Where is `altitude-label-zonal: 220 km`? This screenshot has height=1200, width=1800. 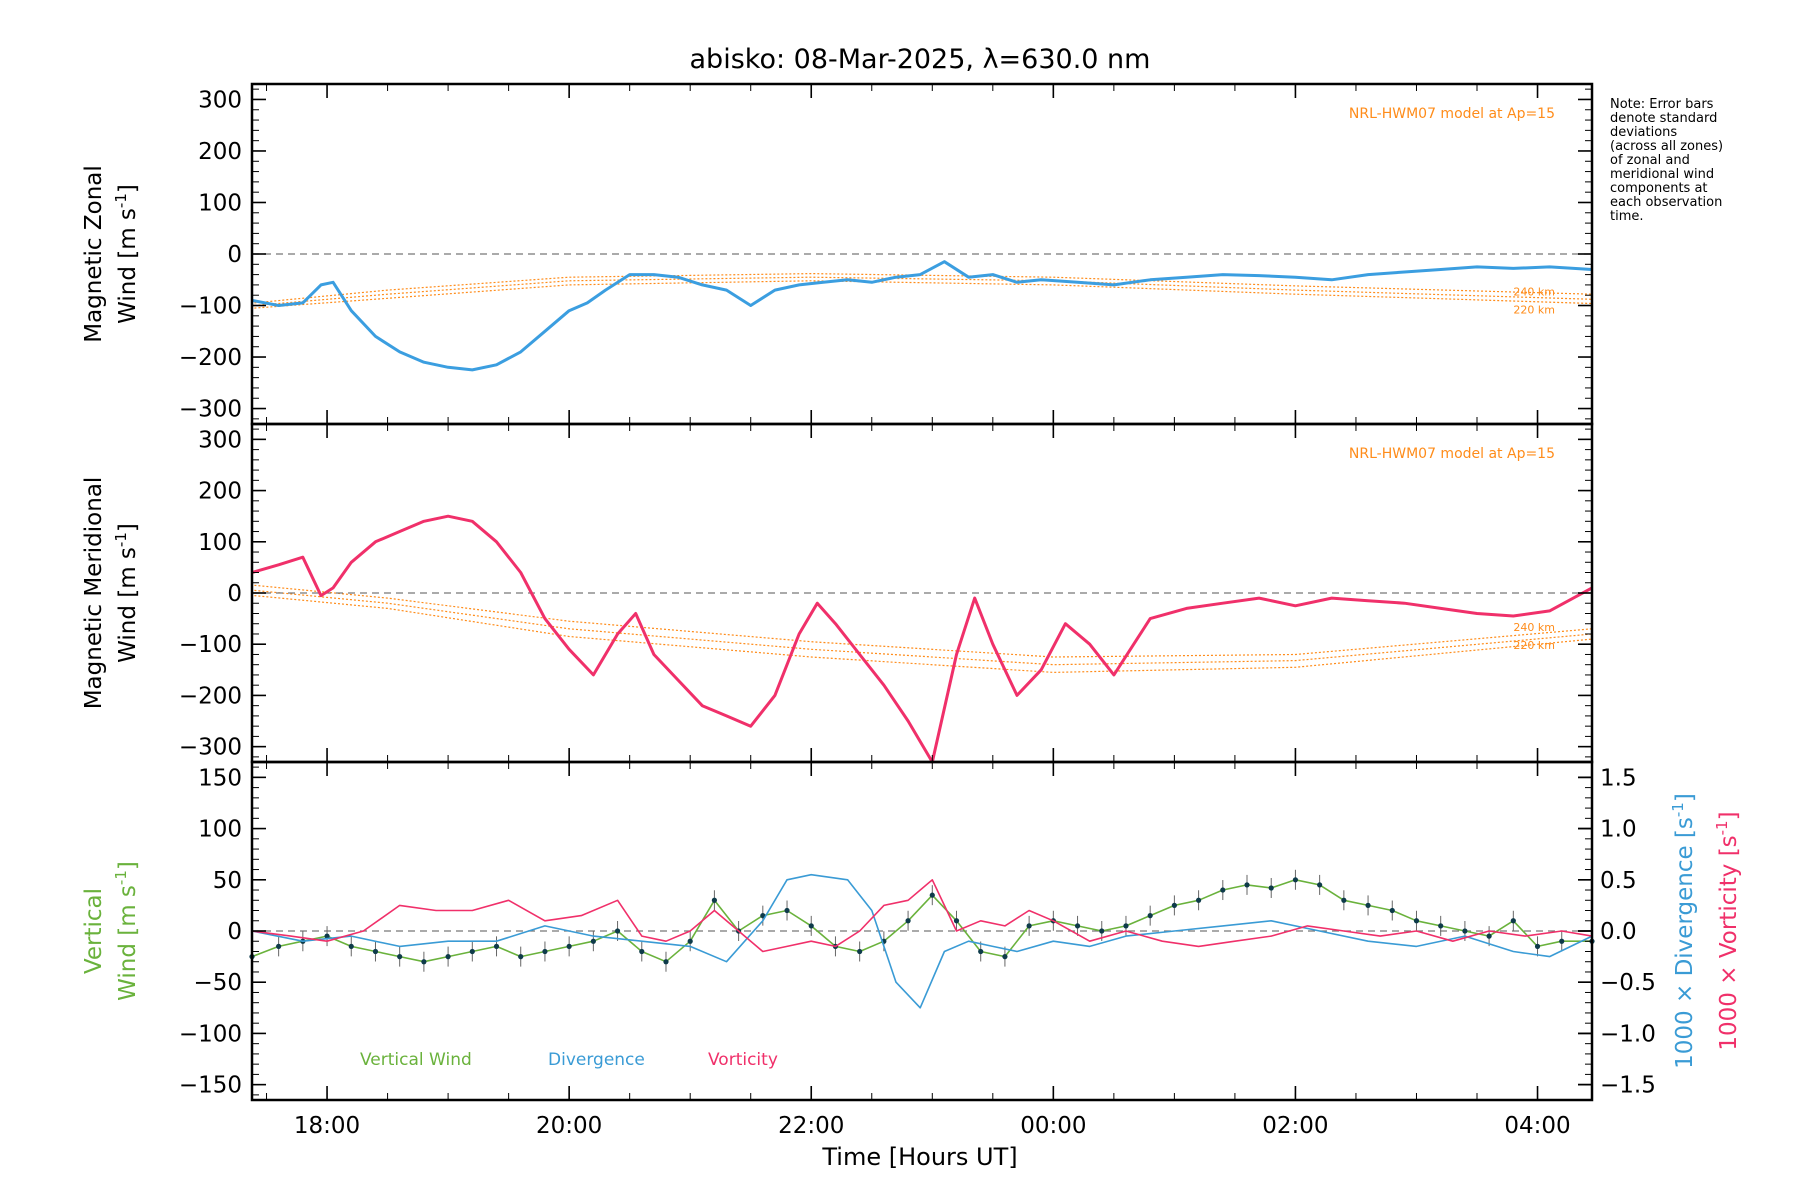 altitude-label-zonal: 220 km is located at coordinates (1534, 309).